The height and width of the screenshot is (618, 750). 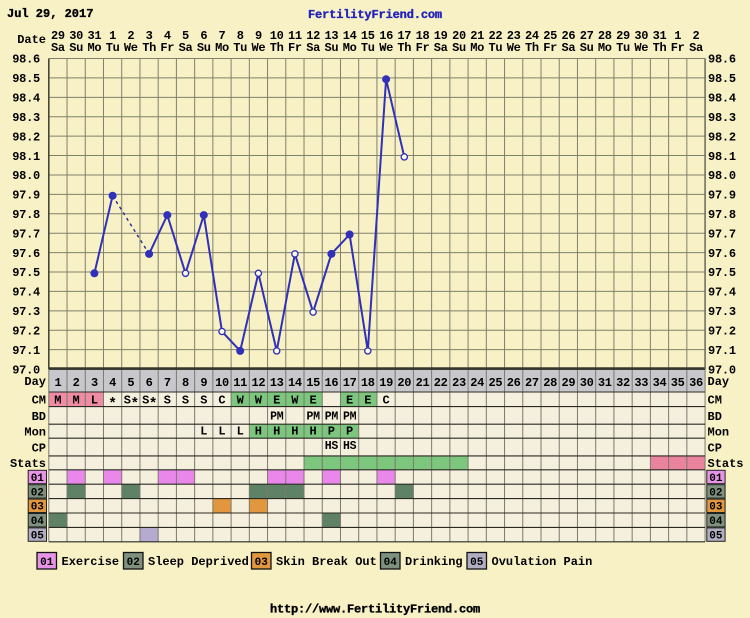 What do you see at coordinates (722, 254) in the screenshot?
I see `svg-text: 97.6` at bounding box center [722, 254].